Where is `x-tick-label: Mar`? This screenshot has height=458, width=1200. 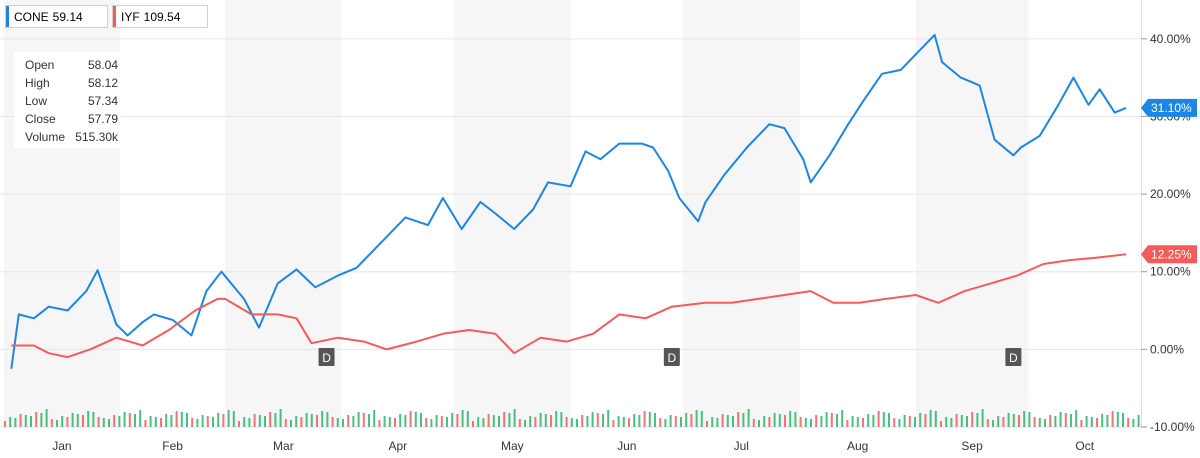
x-tick-label: Mar is located at coordinates (283, 446).